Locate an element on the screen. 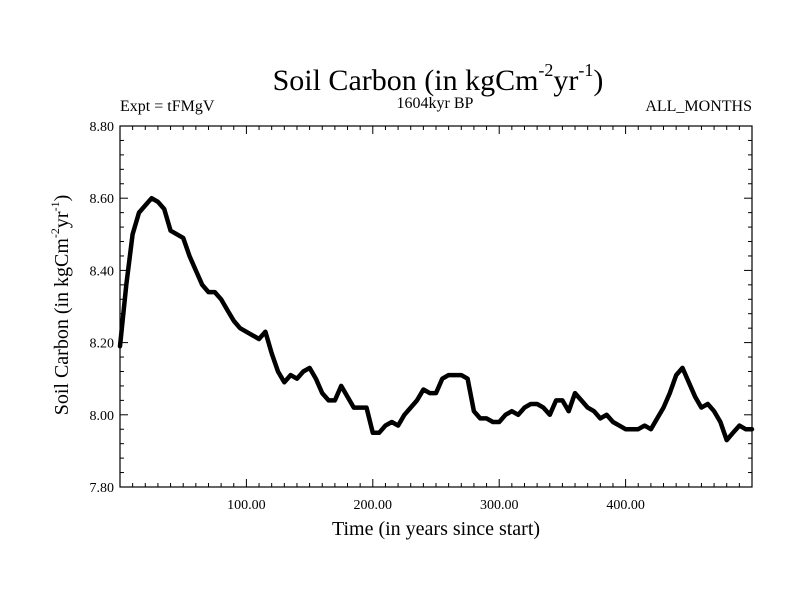 The width and height of the screenshot is (800, 600). x-tick-label: 100.00 is located at coordinates (246, 505).